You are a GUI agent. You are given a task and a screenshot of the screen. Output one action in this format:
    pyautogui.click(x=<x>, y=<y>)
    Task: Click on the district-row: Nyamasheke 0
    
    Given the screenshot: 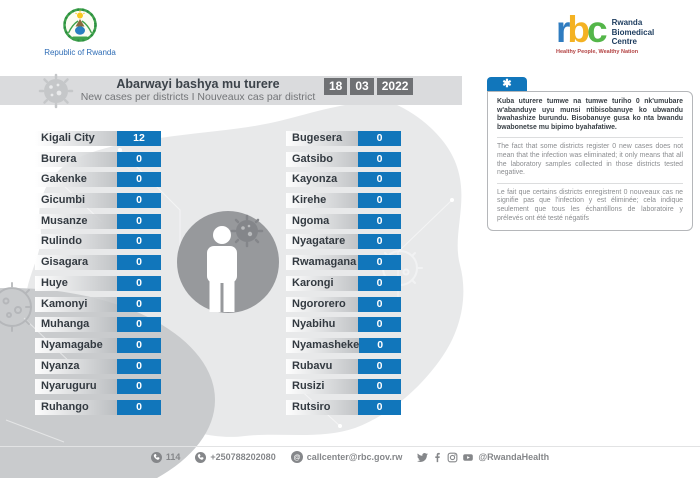 What is the action you would take?
    pyautogui.click(x=343, y=345)
    